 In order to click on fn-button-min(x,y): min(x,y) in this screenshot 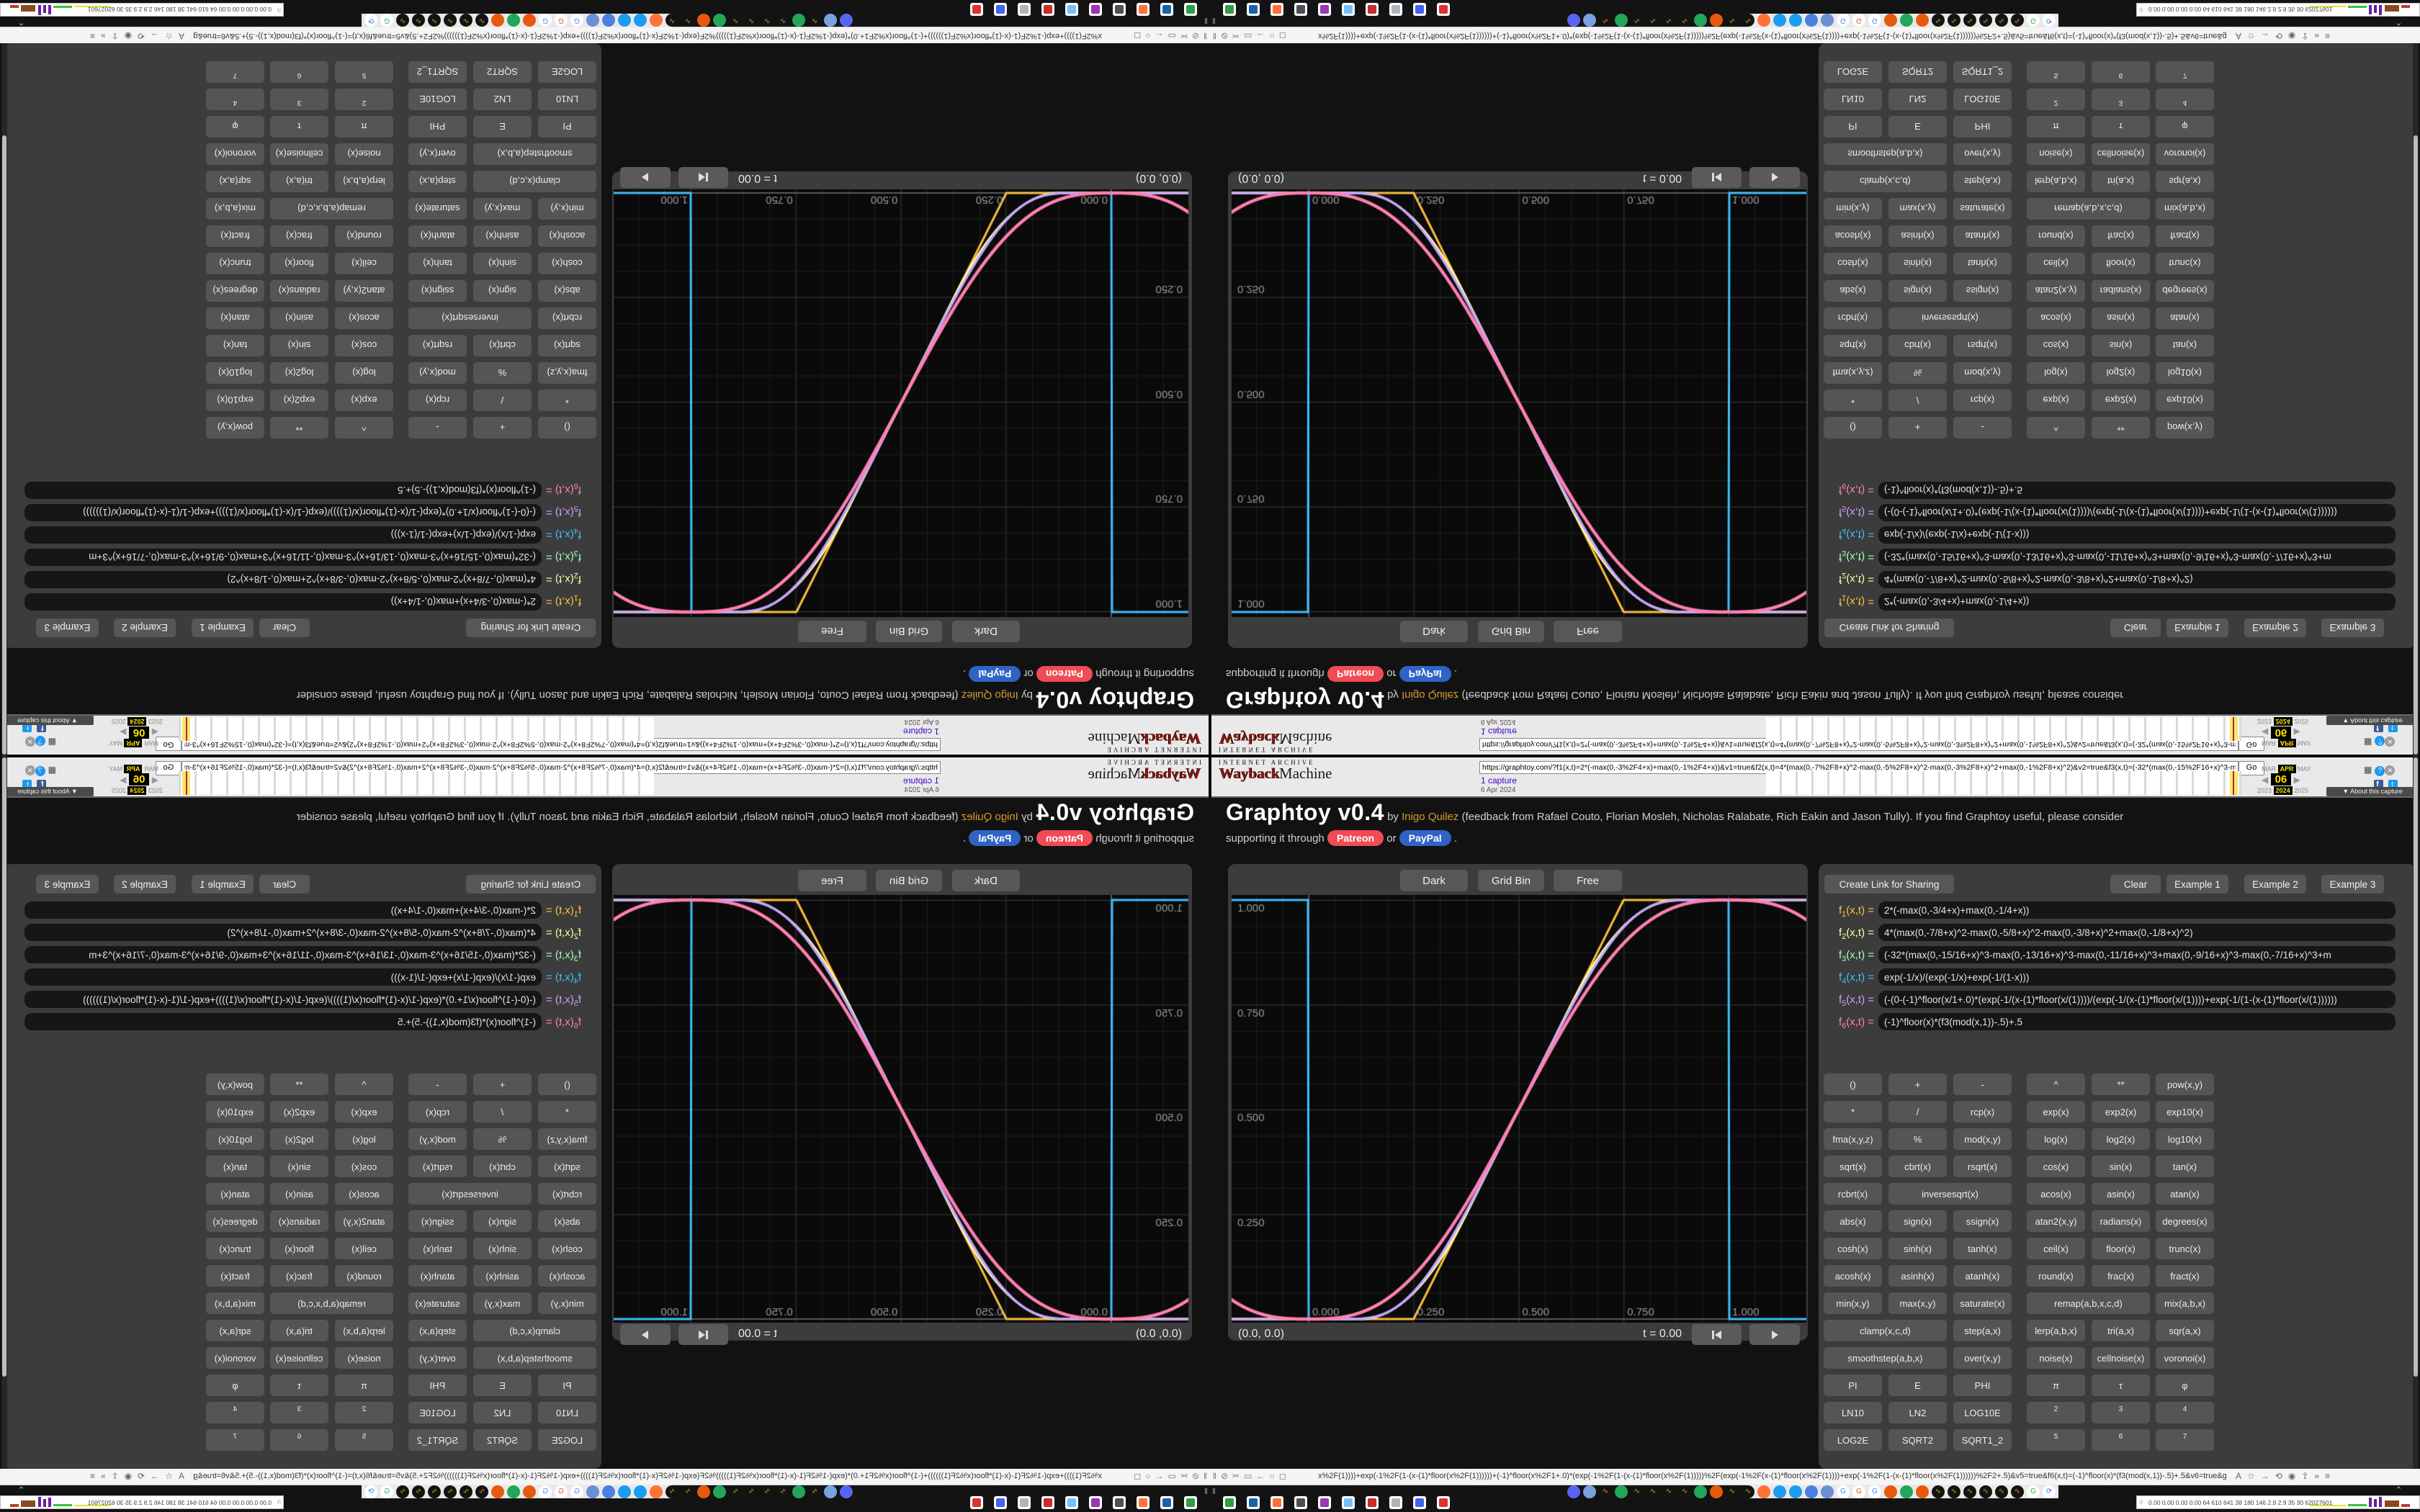, I will do `click(1853, 1303)`.